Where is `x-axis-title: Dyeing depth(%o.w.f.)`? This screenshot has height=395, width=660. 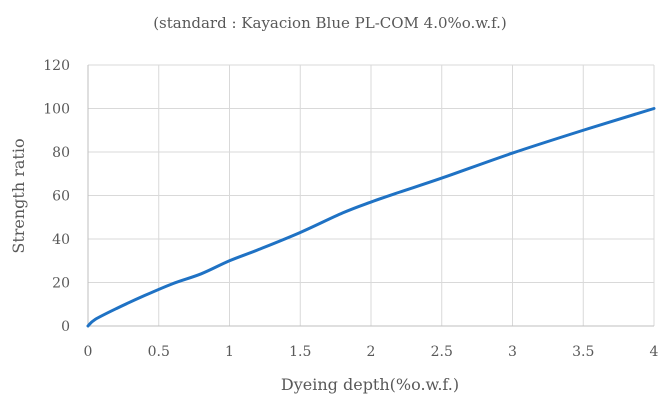
x-axis-title: Dyeing depth(%o.w.f.) is located at coordinates (370, 384).